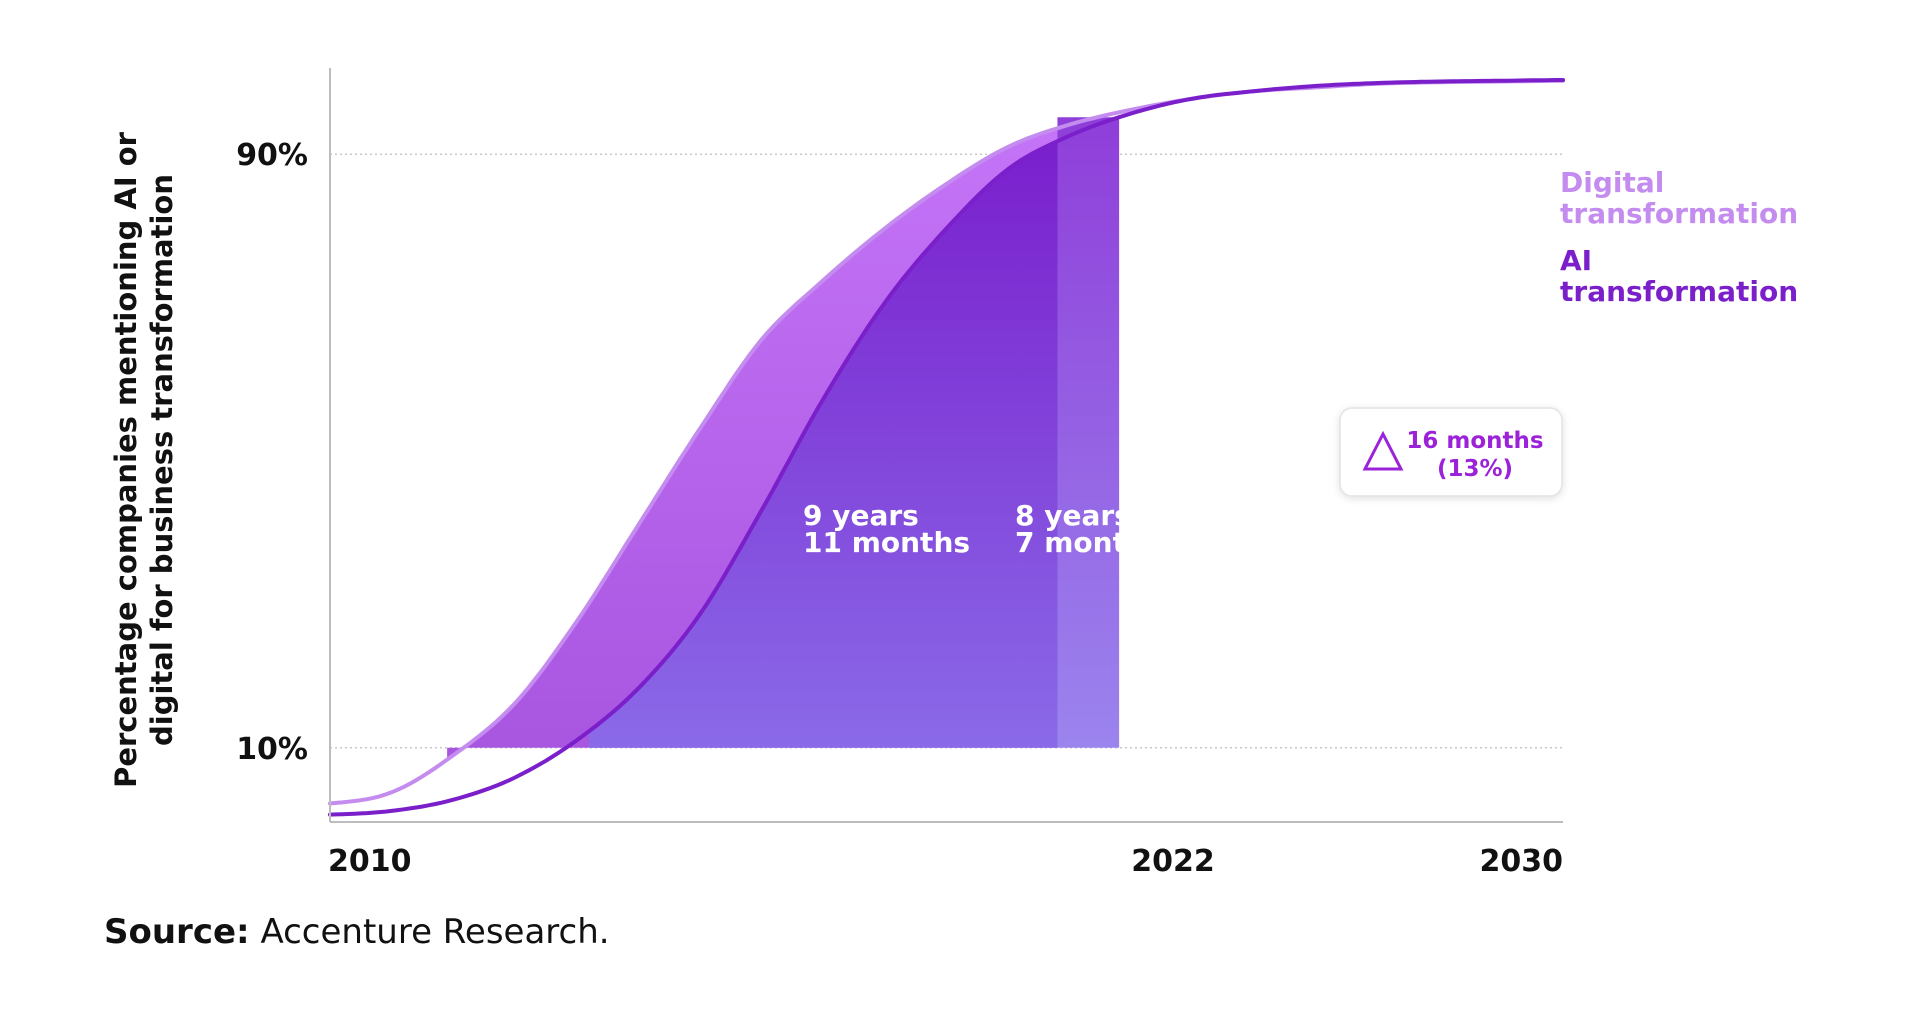 The image size is (1920, 1019). What do you see at coordinates (1522, 861) in the screenshot?
I see `x-tick-label: 2030` at bounding box center [1522, 861].